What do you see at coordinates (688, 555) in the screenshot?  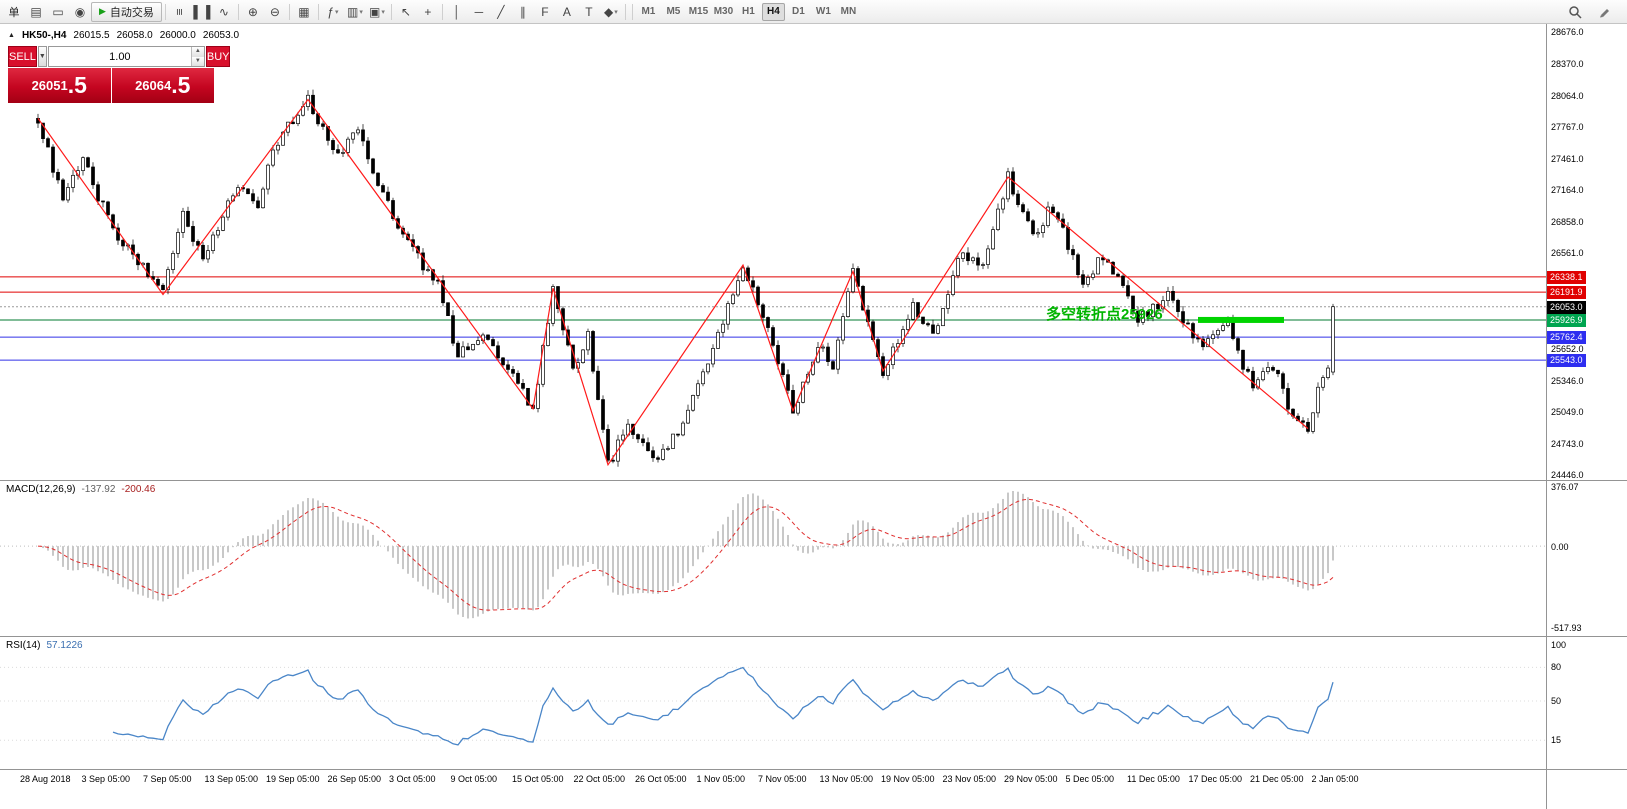 I see `macd-histogram` at bounding box center [688, 555].